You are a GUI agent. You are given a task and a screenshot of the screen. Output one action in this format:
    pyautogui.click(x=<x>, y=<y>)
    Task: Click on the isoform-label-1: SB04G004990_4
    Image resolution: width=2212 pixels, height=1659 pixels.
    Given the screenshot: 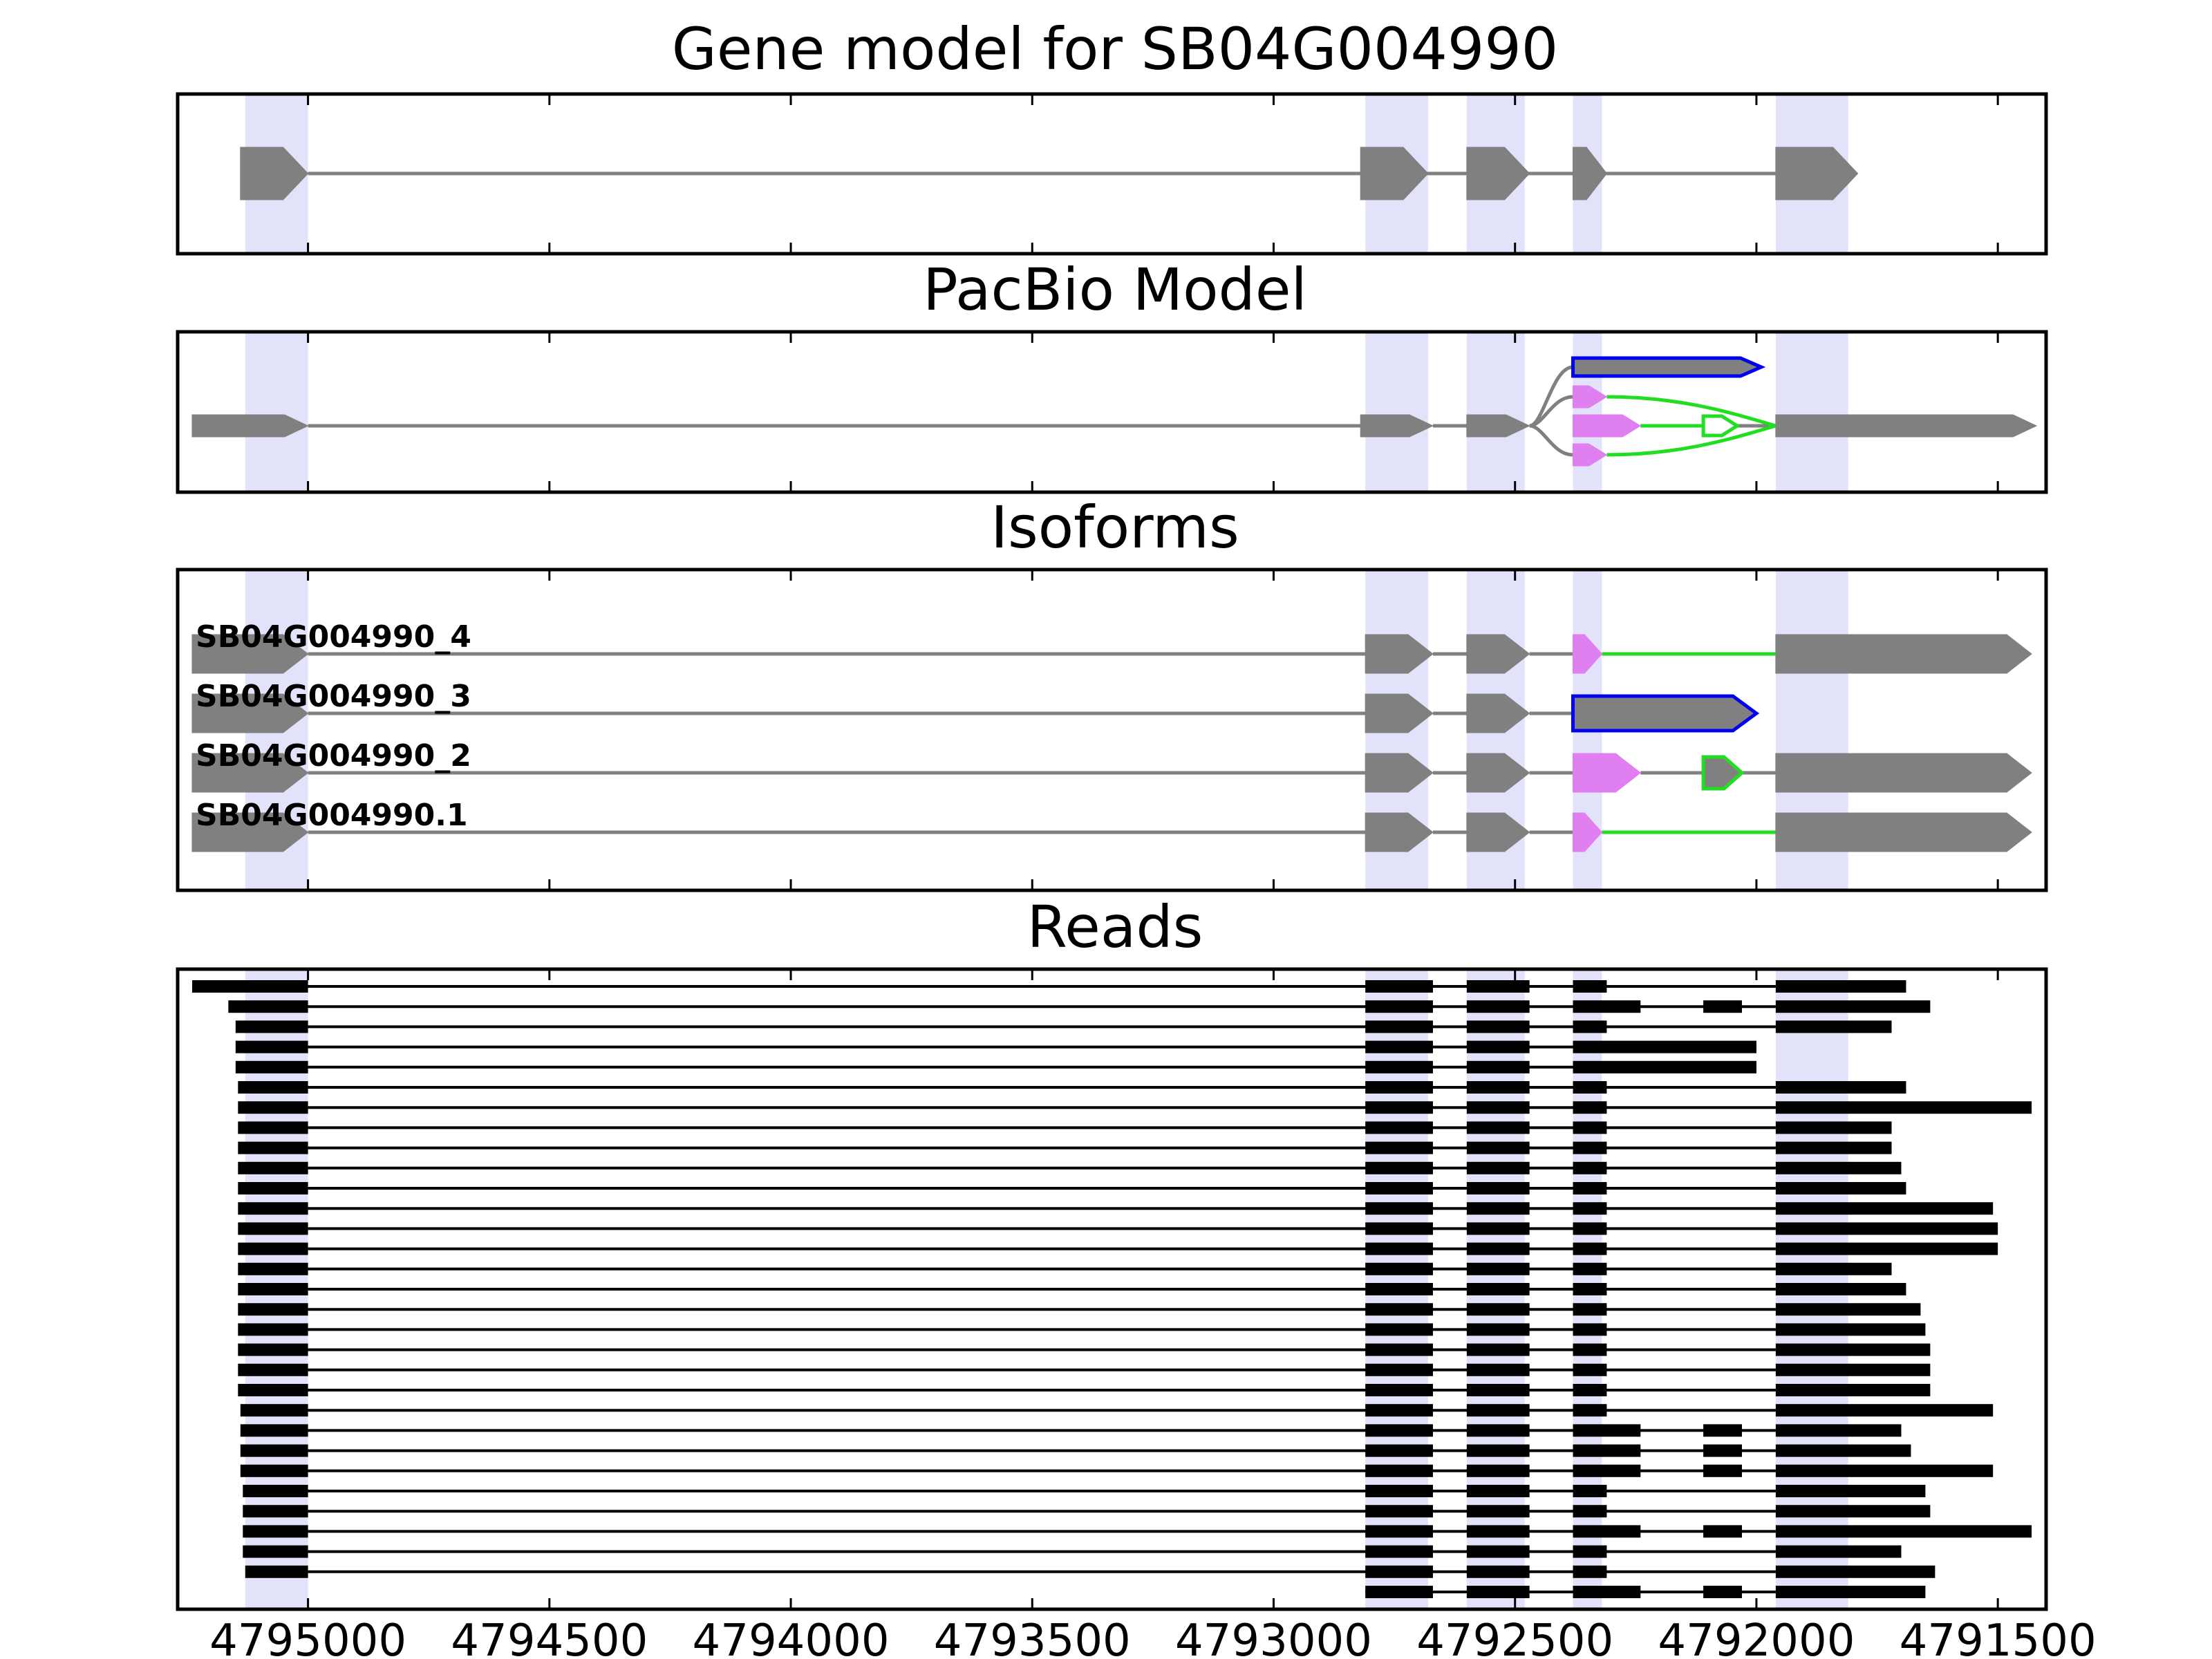 What is the action you would take?
    pyautogui.click(x=333, y=637)
    